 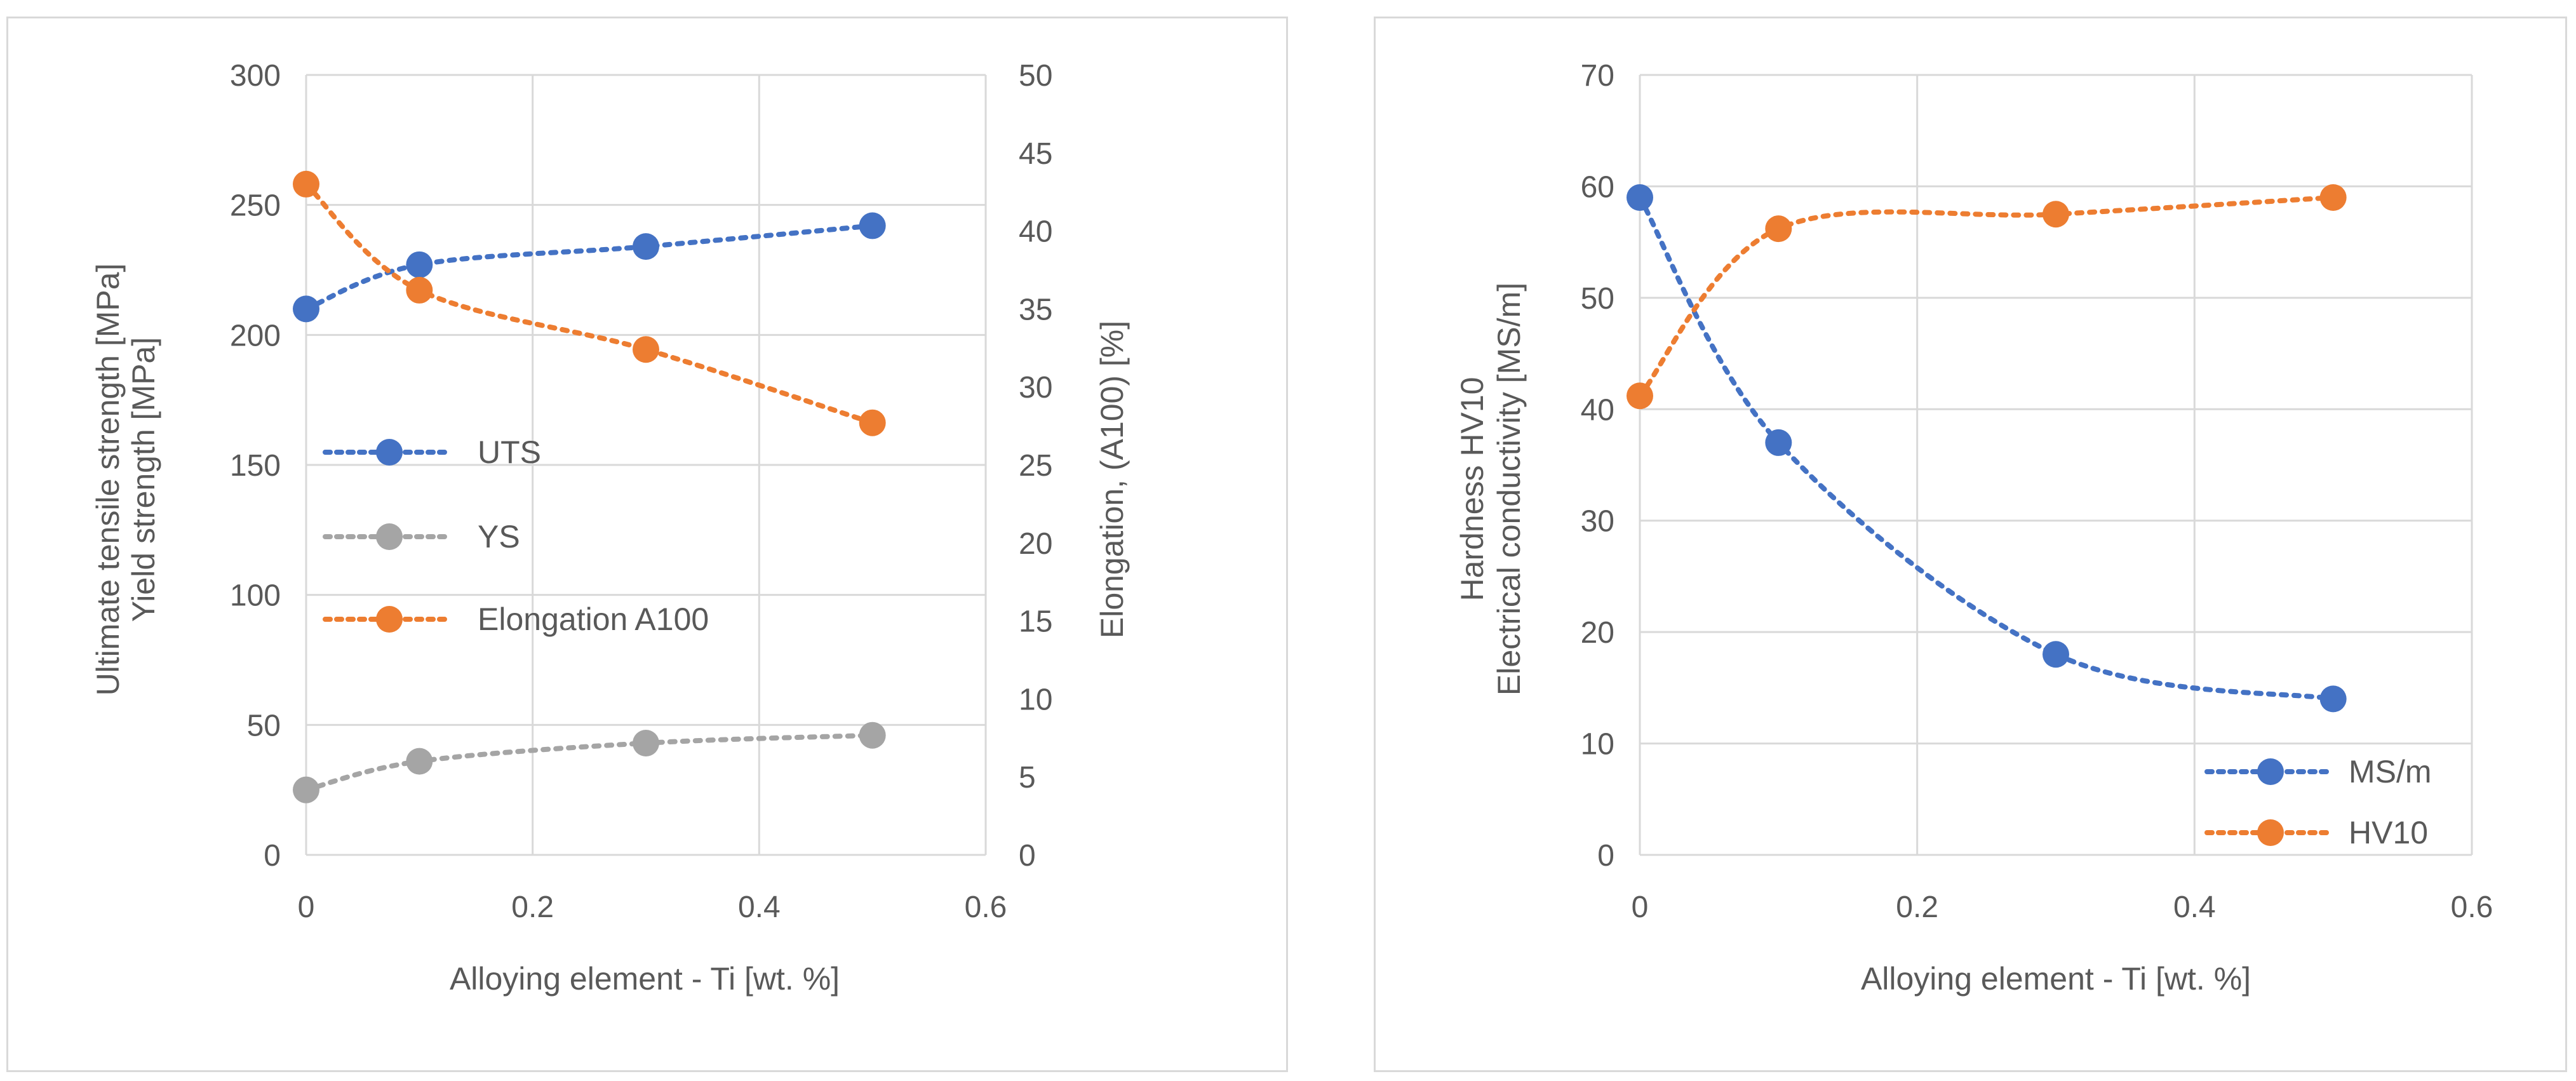 What do you see at coordinates (1597, 745) in the screenshot?
I see `right-chart-y-tick-10: 10` at bounding box center [1597, 745].